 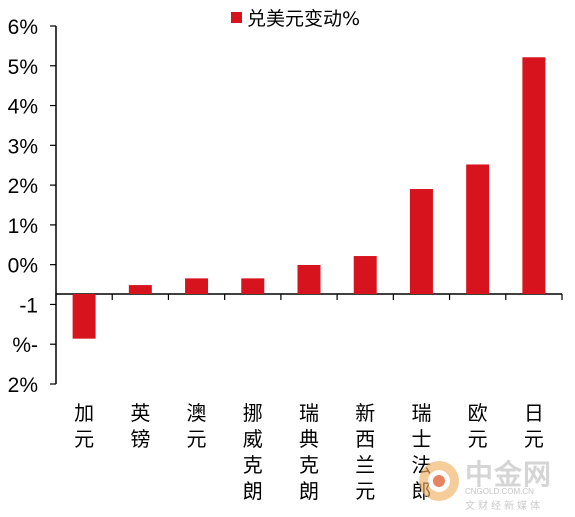 What do you see at coordinates (23, 266) in the screenshot?
I see `y-tick-label: 0%` at bounding box center [23, 266].